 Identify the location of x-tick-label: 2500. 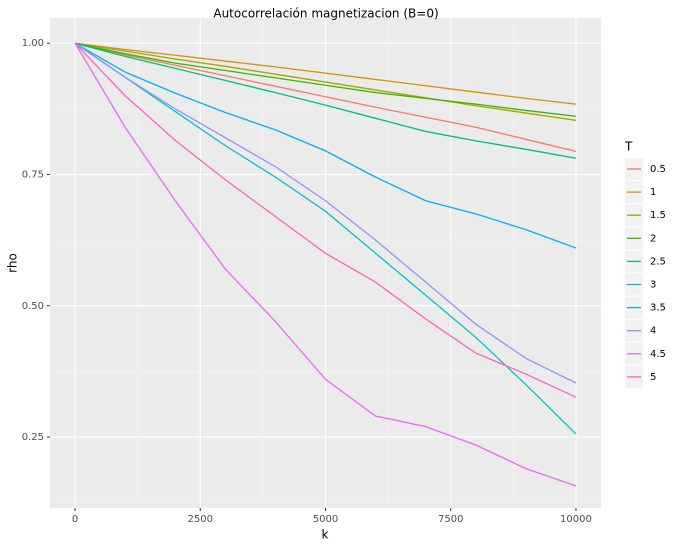
(200, 519).